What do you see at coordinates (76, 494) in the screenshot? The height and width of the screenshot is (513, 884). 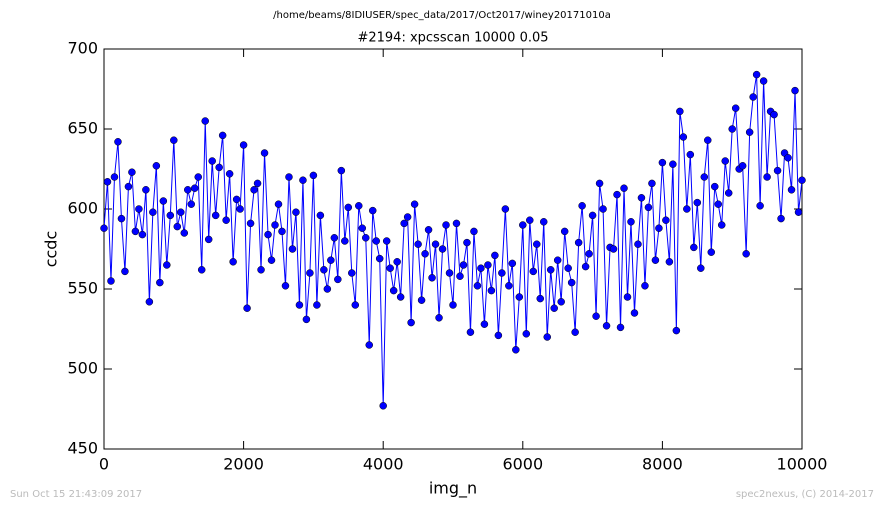 I see `footer-left: Sun Oct 15 21:43:09 2017` at bounding box center [76, 494].